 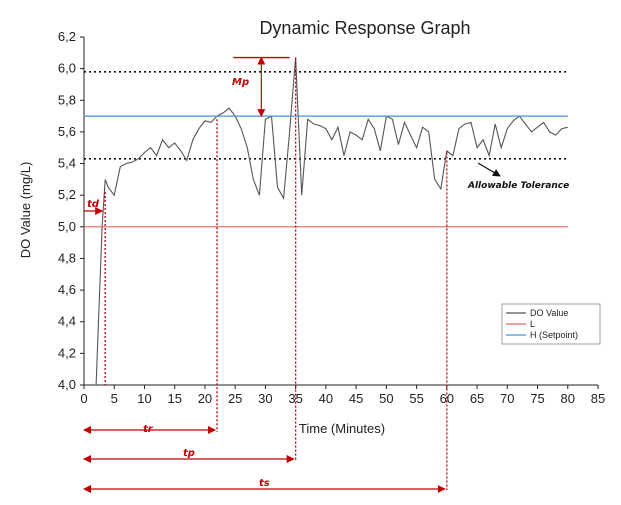 What do you see at coordinates (532, 324) in the screenshot?
I see `legend-label-l: L` at bounding box center [532, 324].